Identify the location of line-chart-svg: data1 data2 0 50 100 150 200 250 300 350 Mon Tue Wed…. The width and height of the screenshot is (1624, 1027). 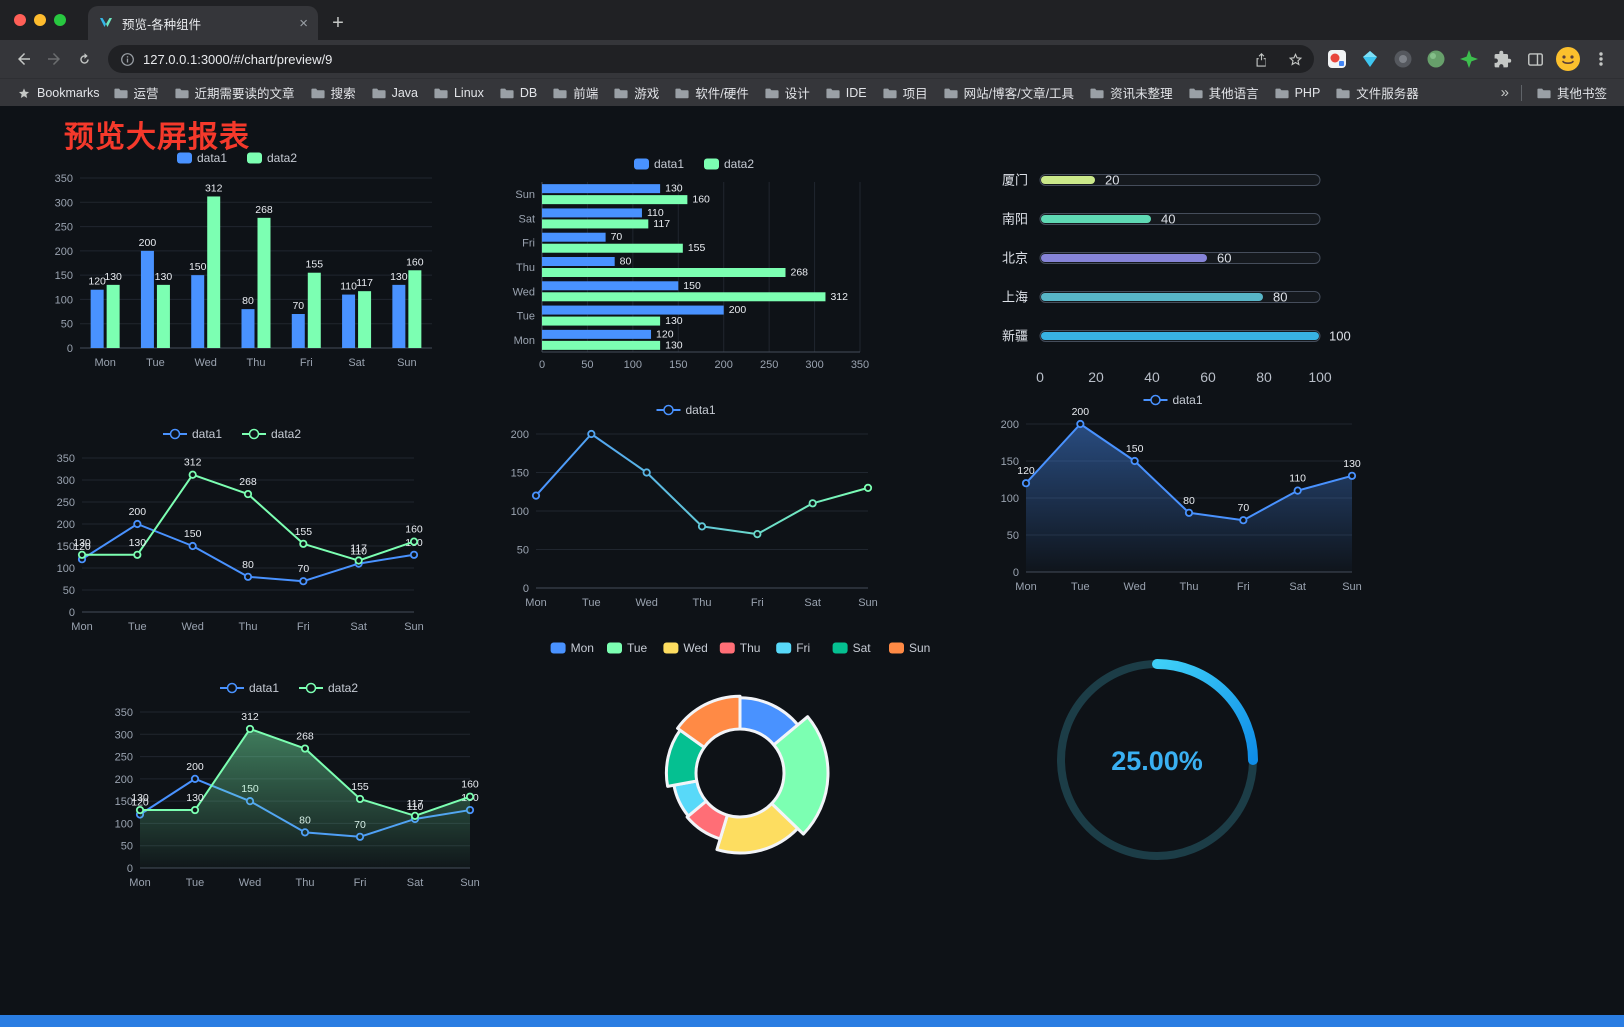
(240, 530).